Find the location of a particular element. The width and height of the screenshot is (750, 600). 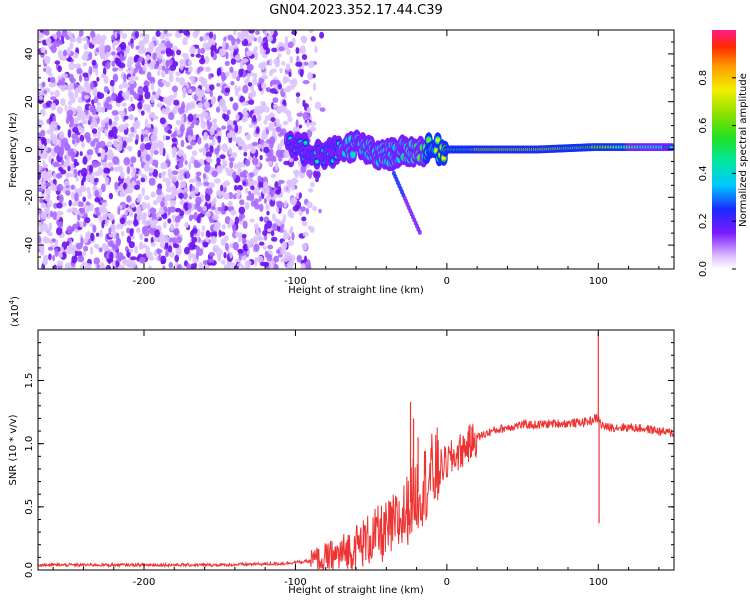

colorbar-ticks: 0.0 0.2 0.4 0.6 0.8 is located at coordinates (717, 173).